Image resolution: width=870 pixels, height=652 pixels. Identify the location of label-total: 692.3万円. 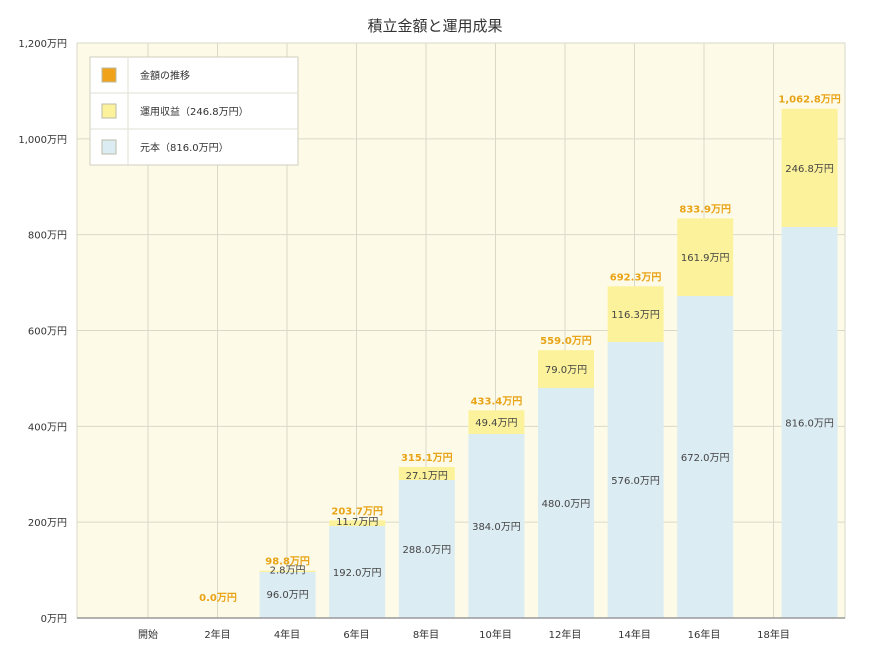
(636, 277).